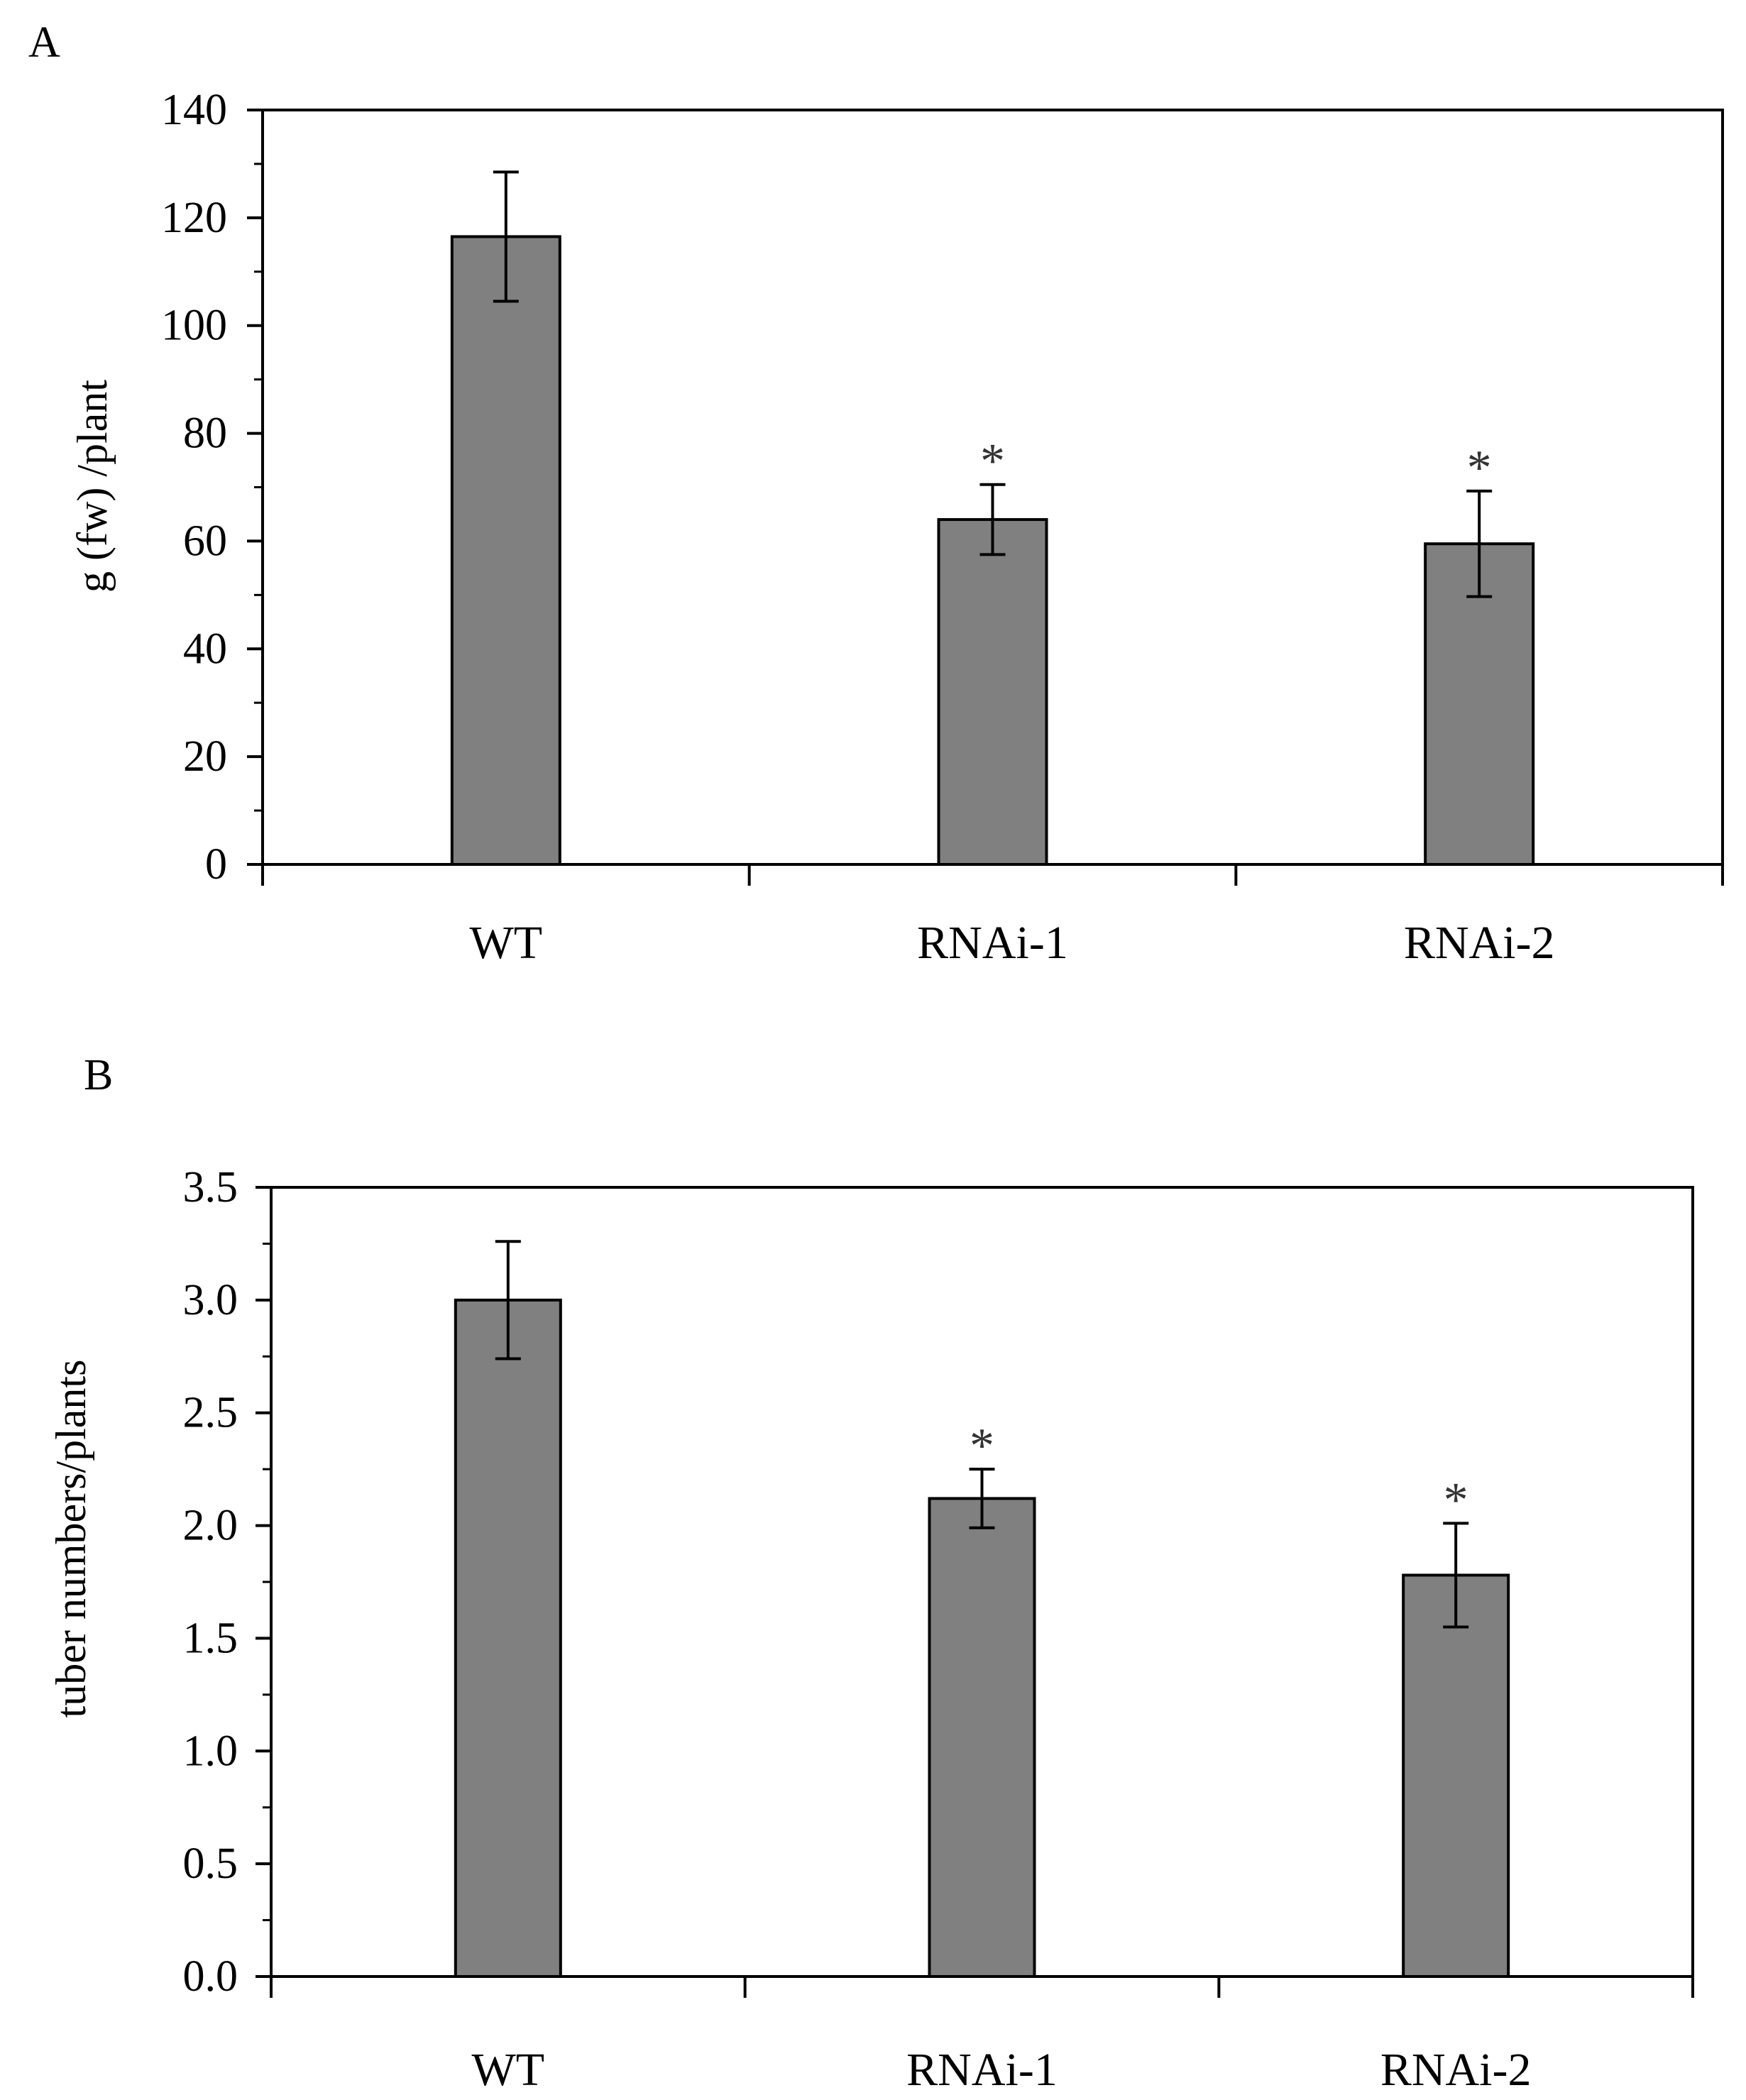 The width and height of the screenshot is (1746, 2100). What do you see at coordinates (210, 1413) in the screenshot?
I see `y-tick-label: 2.5` at bounding box center [210, 1413].